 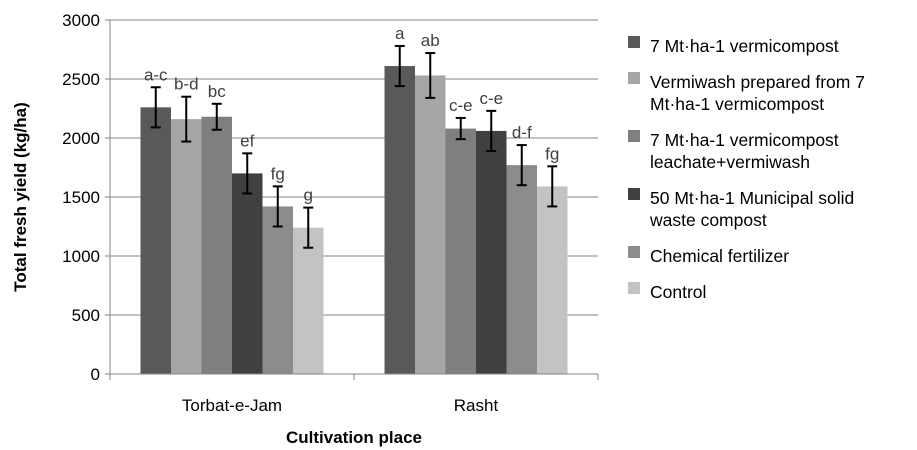 What do you see at coordinates (232, 405) in the screenshot?
I see `x-tick-label: Torbat-e-Jam` at bounding box center [232, 405].